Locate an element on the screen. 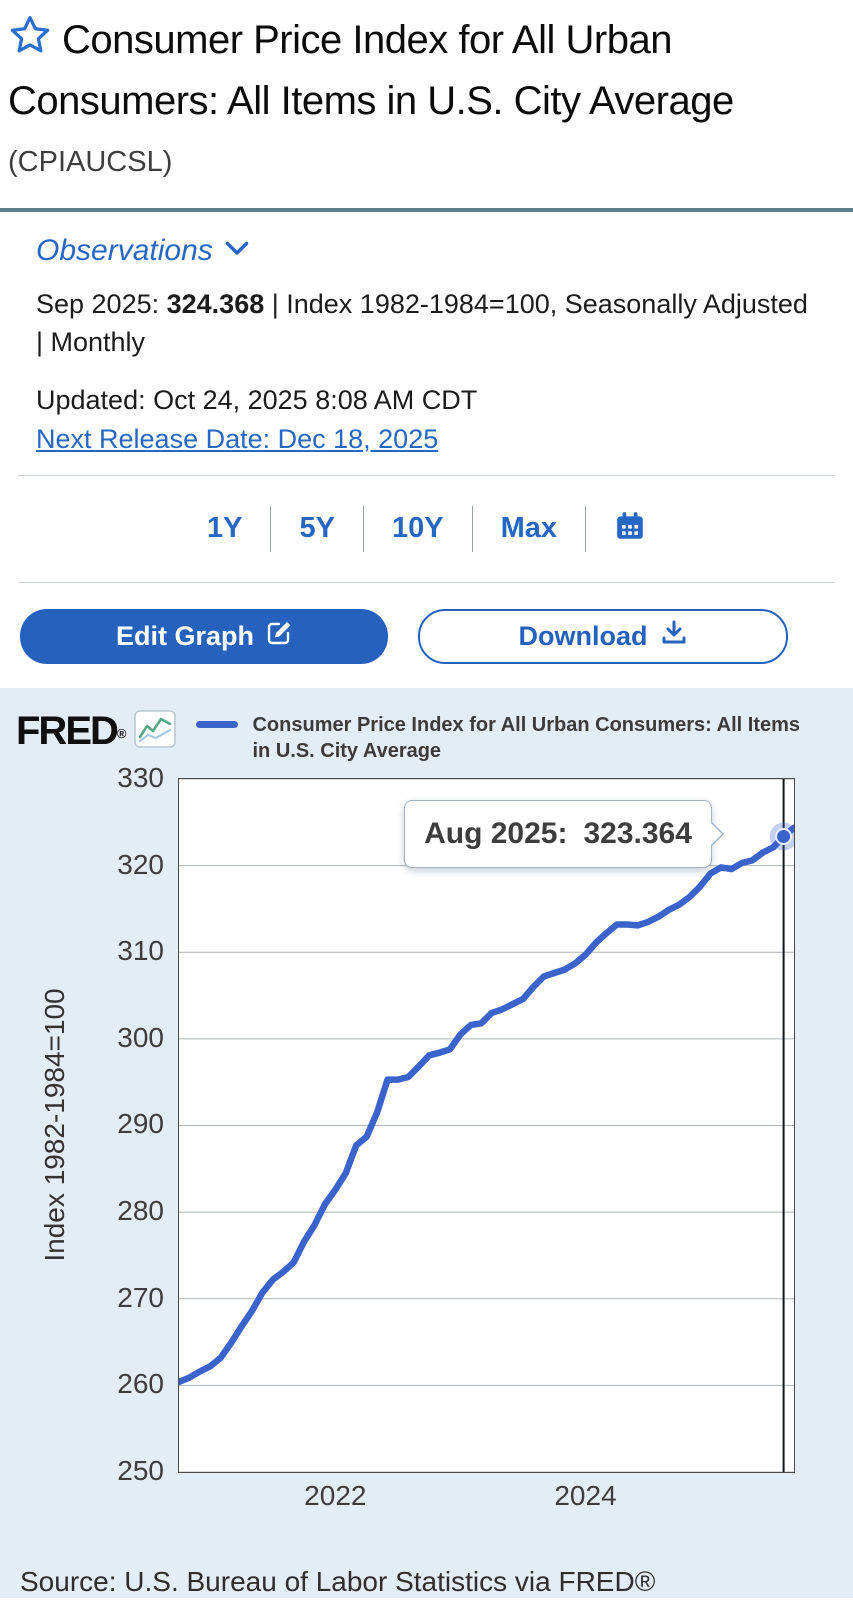 This screenshot has width=853, height=1600. y-axis-tick-label: 250 is located at coordinates (140, 1470).